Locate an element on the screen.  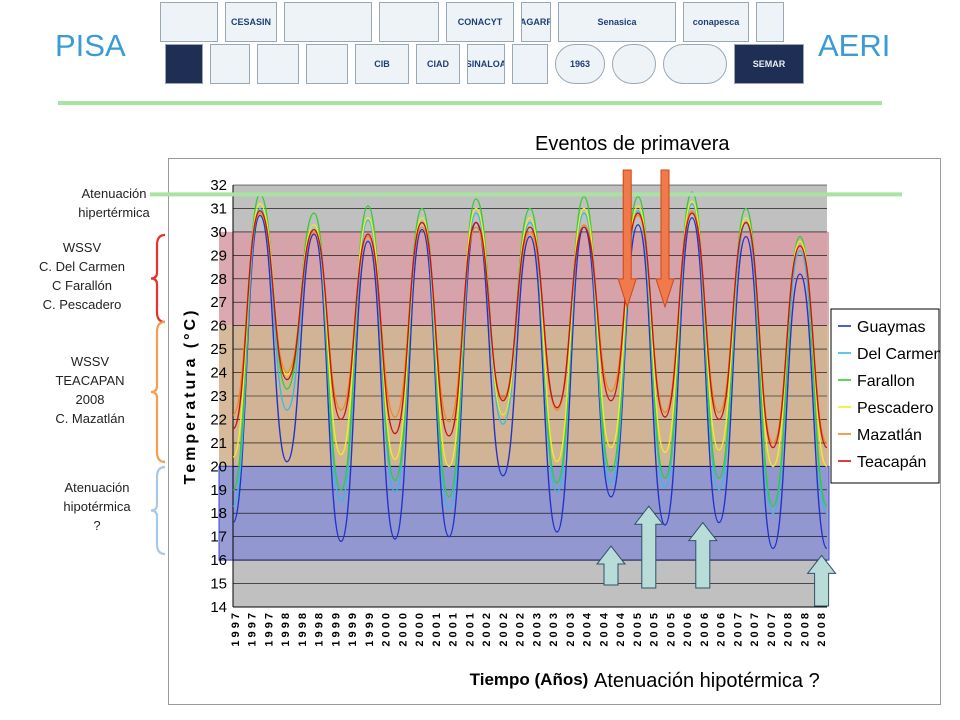
side-label-line: C Farallón is located at coordinates (82, 285).